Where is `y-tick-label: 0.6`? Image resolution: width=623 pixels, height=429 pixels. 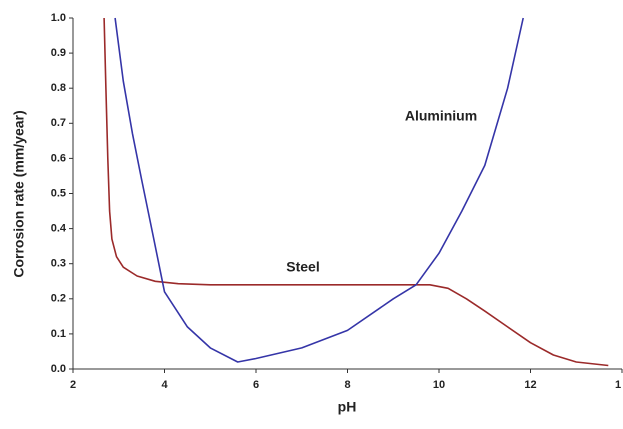
y-tick-label: 0.6 is located at coordinates (58, 158).